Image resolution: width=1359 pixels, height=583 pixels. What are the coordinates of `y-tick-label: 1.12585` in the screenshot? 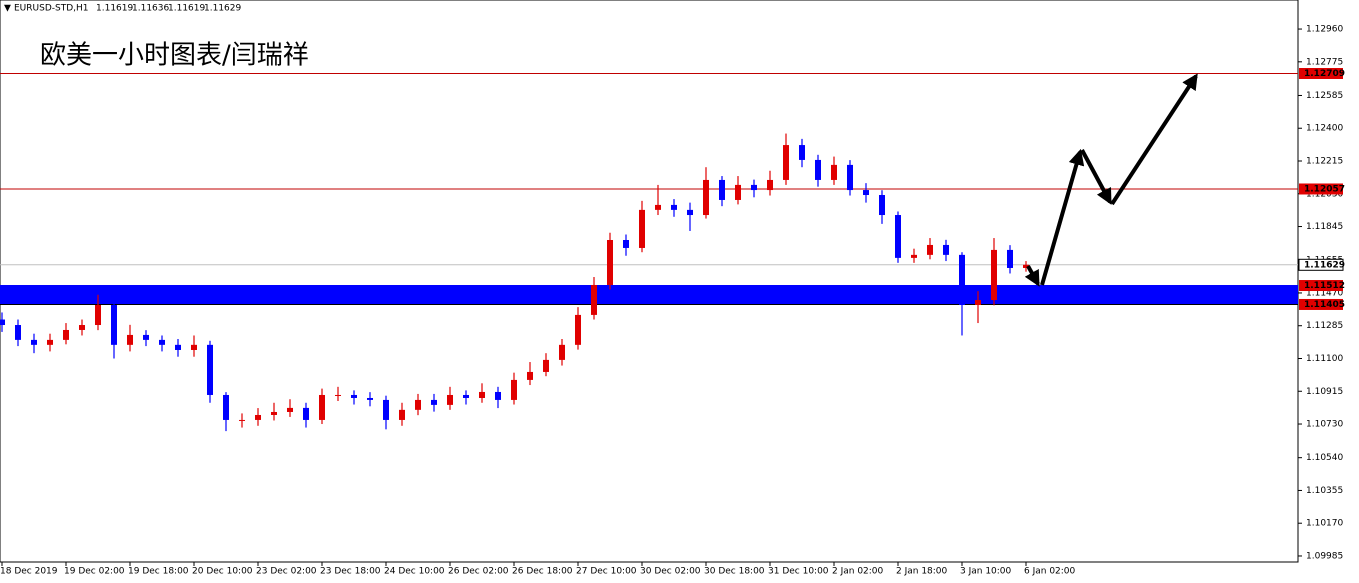 It's located at (1324, 96).